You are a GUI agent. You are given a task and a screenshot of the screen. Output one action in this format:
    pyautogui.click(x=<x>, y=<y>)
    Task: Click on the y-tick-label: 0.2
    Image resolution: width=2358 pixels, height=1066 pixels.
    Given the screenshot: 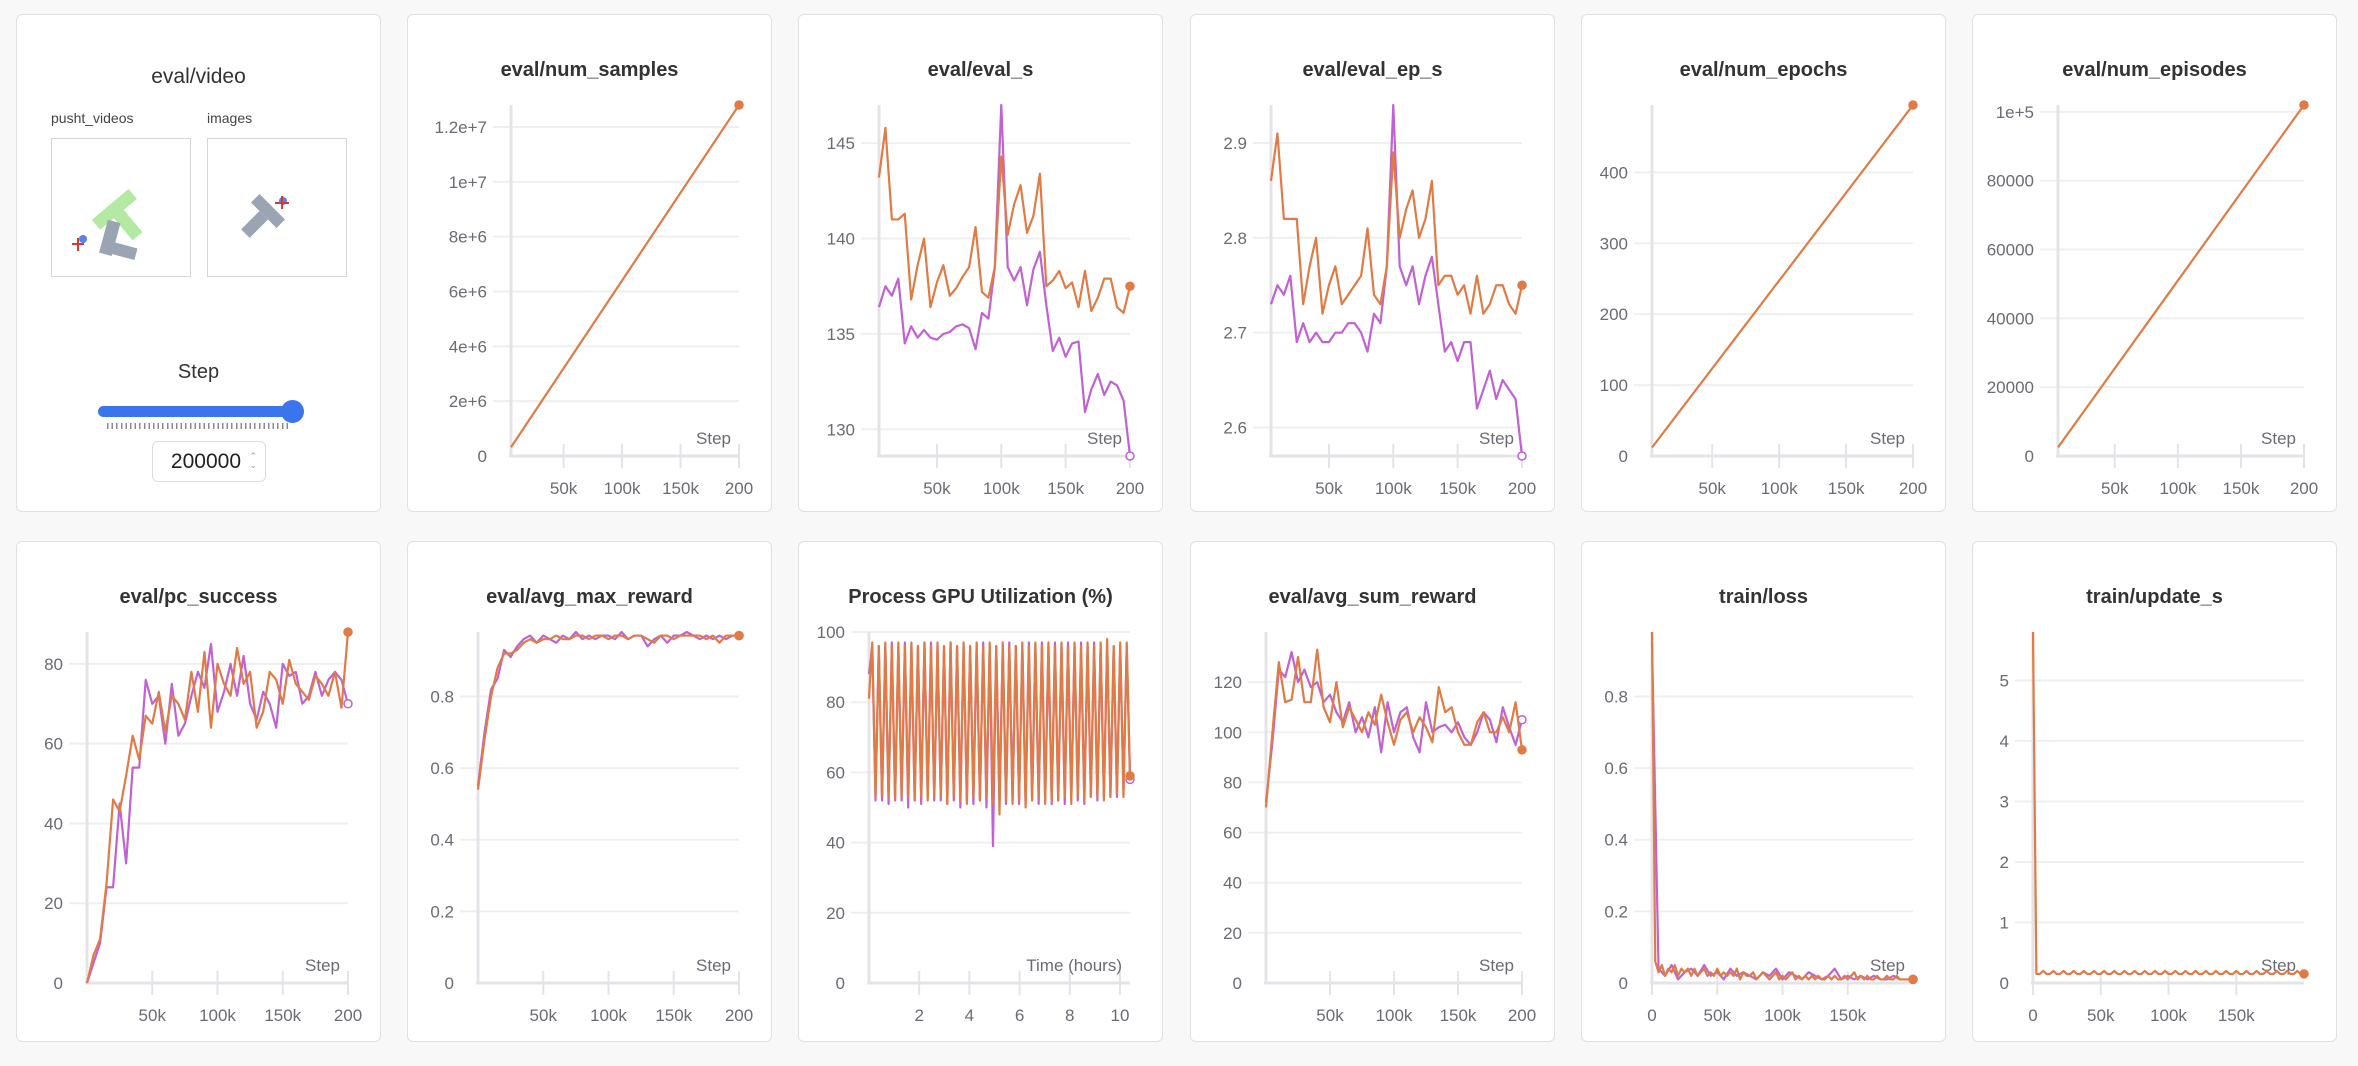 What is the action you would take?
    pyautogui.click(x=442, y=911)
    